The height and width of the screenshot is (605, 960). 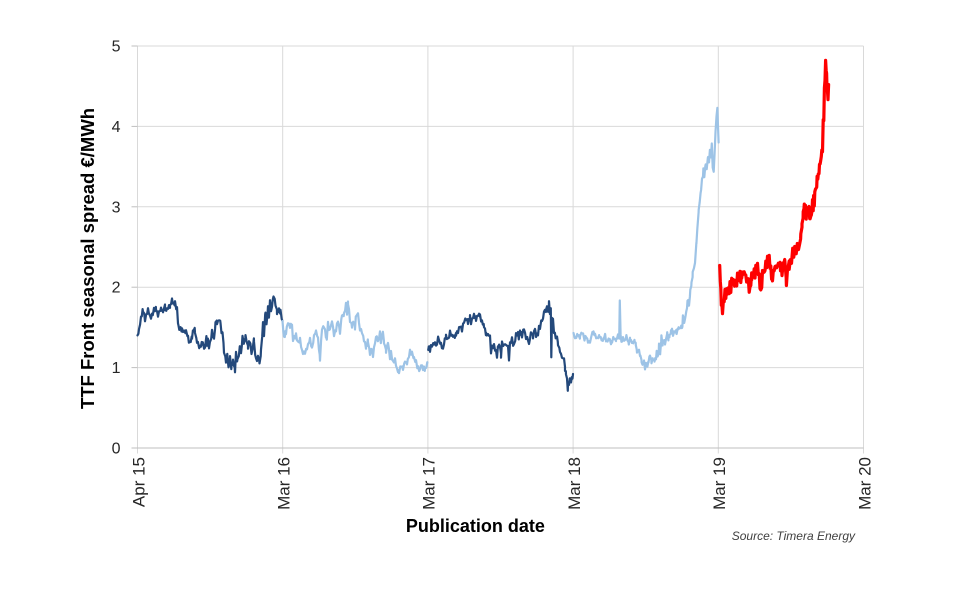 I want to click on svg-text: 2, so click(x=116, y=288).